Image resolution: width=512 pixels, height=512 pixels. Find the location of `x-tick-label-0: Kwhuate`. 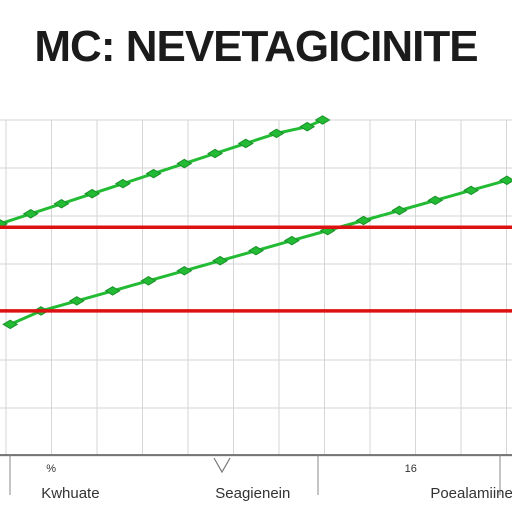

x-tick-label-0: Kwhuate is located at coordinates (70, 493).